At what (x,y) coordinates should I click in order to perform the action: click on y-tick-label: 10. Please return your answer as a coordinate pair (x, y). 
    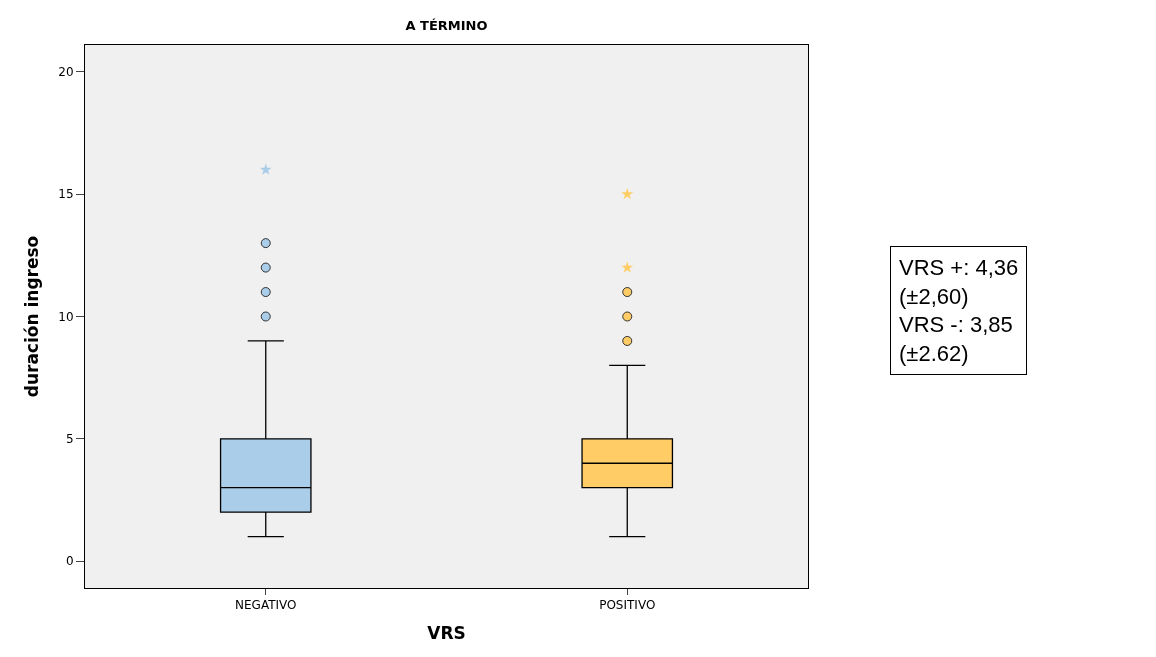
    Looking at the image, I should click on (66, 316).